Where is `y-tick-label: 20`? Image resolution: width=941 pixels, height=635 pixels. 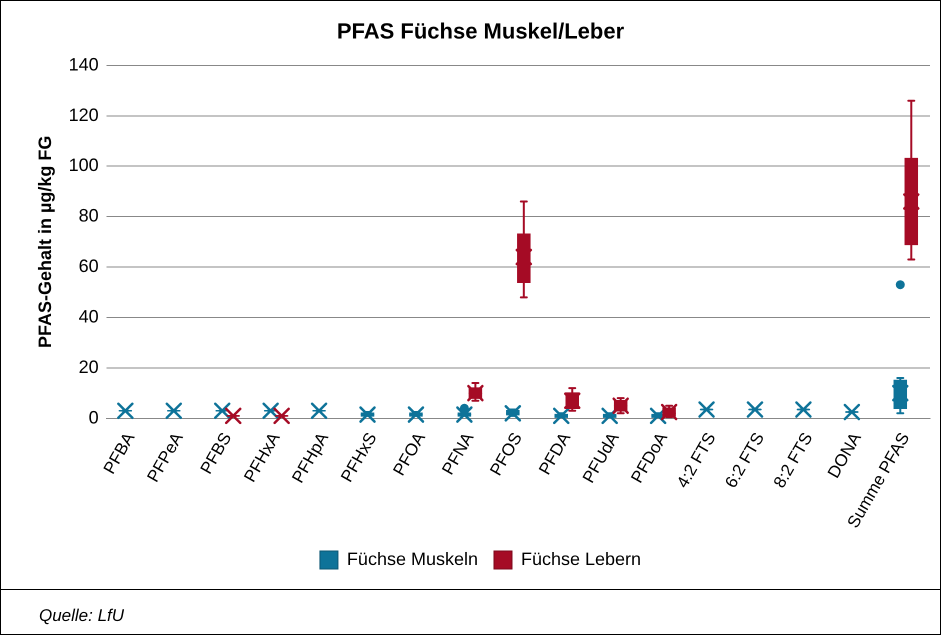 y-tick-label: 20 is located at coordinates (88, 366).